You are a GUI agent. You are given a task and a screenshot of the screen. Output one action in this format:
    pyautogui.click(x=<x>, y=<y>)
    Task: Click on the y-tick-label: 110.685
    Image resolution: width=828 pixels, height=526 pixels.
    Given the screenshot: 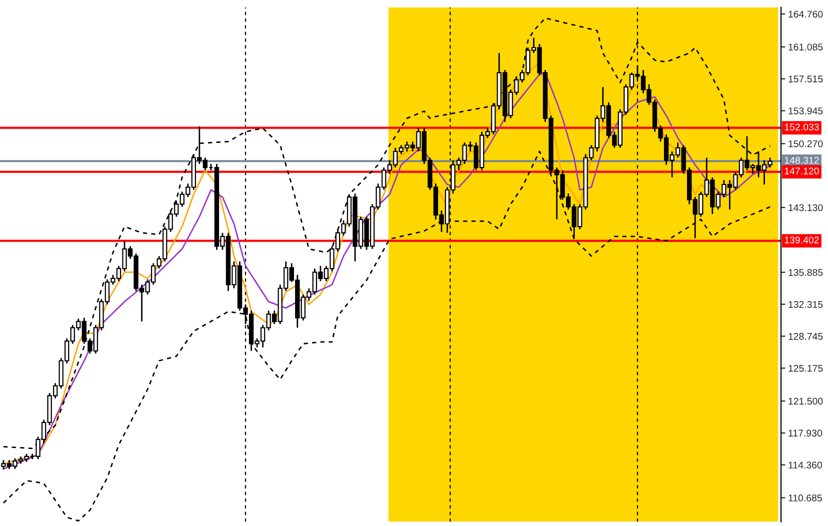 What is the action you would take?
    pyautogui.click(x=805, y=498)
    